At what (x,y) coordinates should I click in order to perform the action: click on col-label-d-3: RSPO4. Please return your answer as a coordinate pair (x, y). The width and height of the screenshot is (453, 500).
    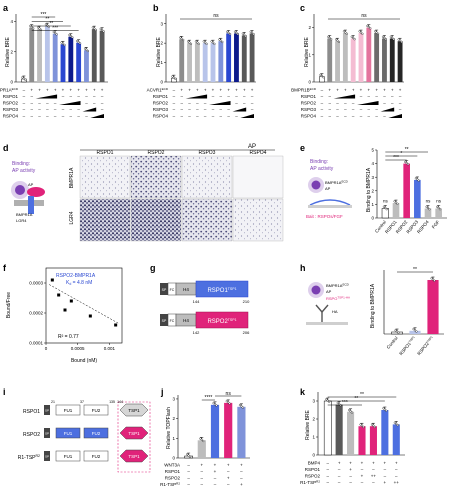
    Looking at the image, I should click on (258, 153).